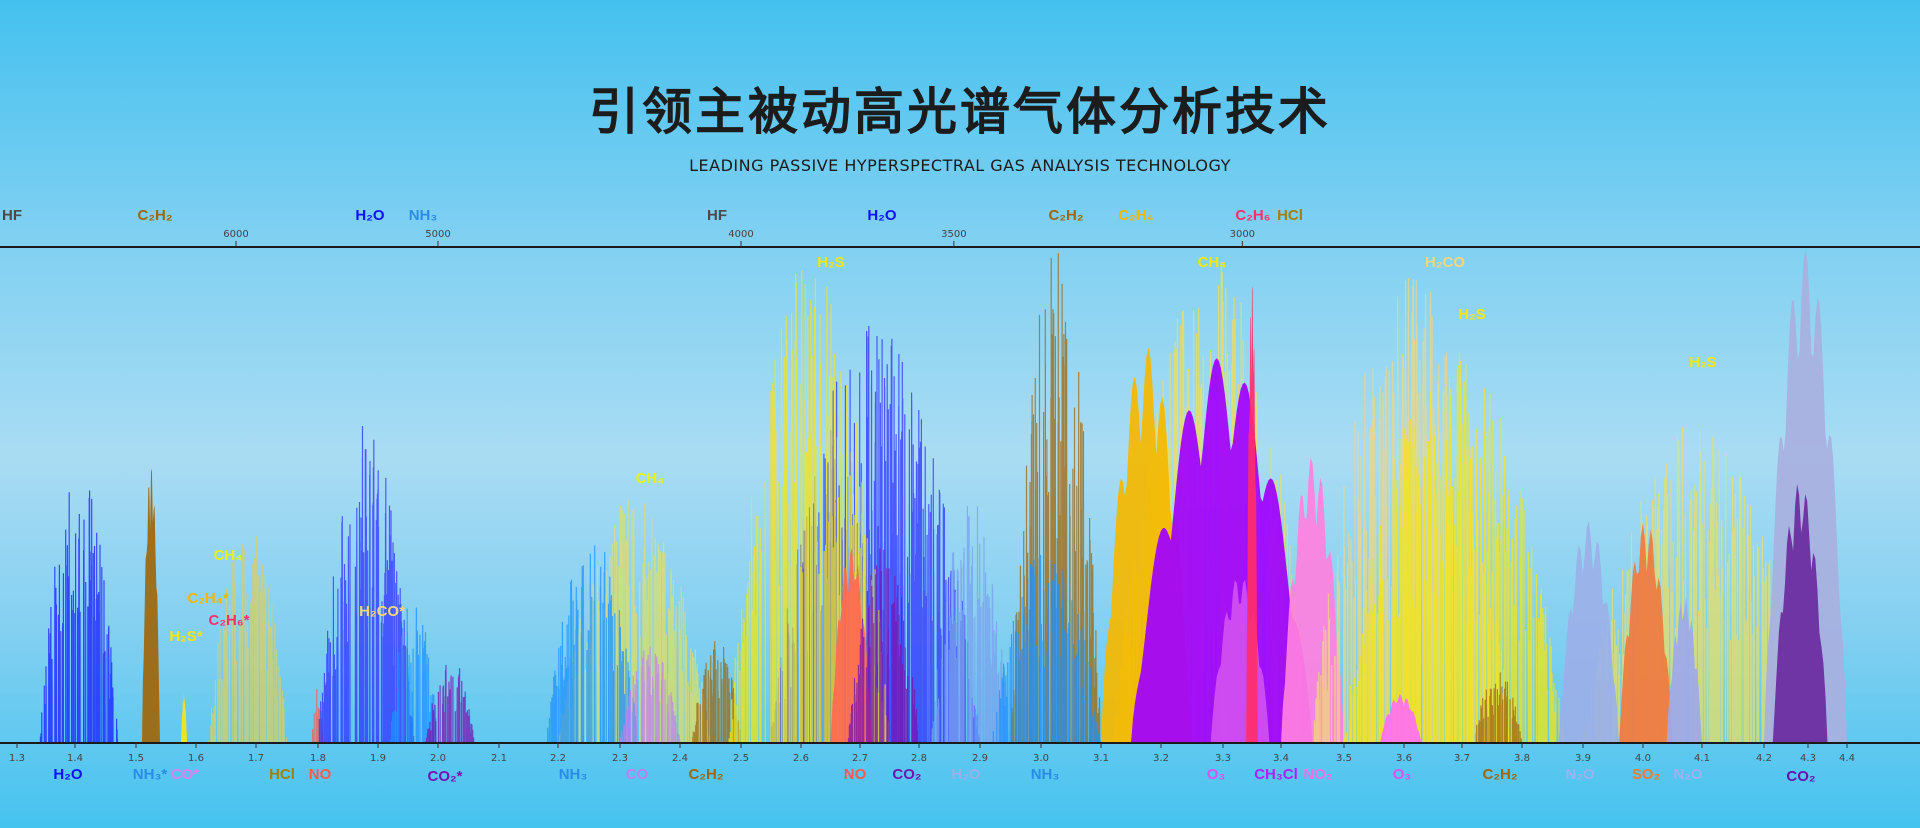 The width and height of the screenshot is (1920, 828). I want to click on top-tick-label: 3000, so click(1242, 234).